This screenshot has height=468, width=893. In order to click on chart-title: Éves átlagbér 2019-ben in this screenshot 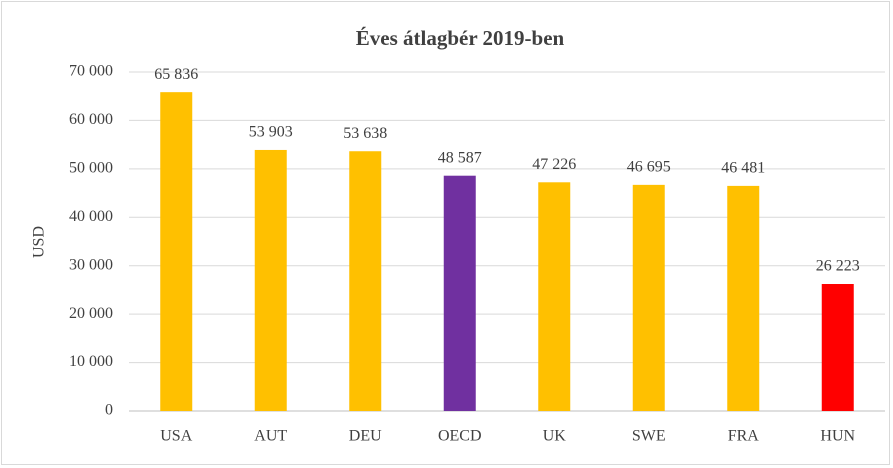, I will do `click(460, 38)`.